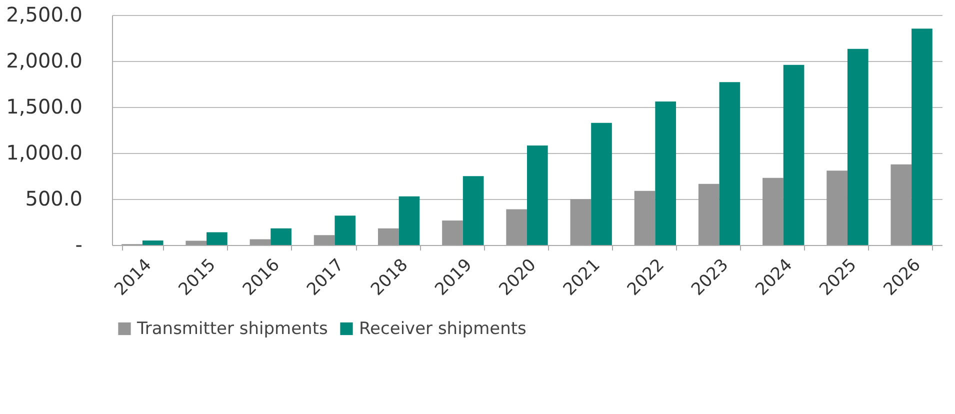 This screenshot has height=414, width=955. What do you see at coordinates (44, 152) in the screenshot?
I see `y-tick-label: 1,000.0` at bounding box center [44, 152].